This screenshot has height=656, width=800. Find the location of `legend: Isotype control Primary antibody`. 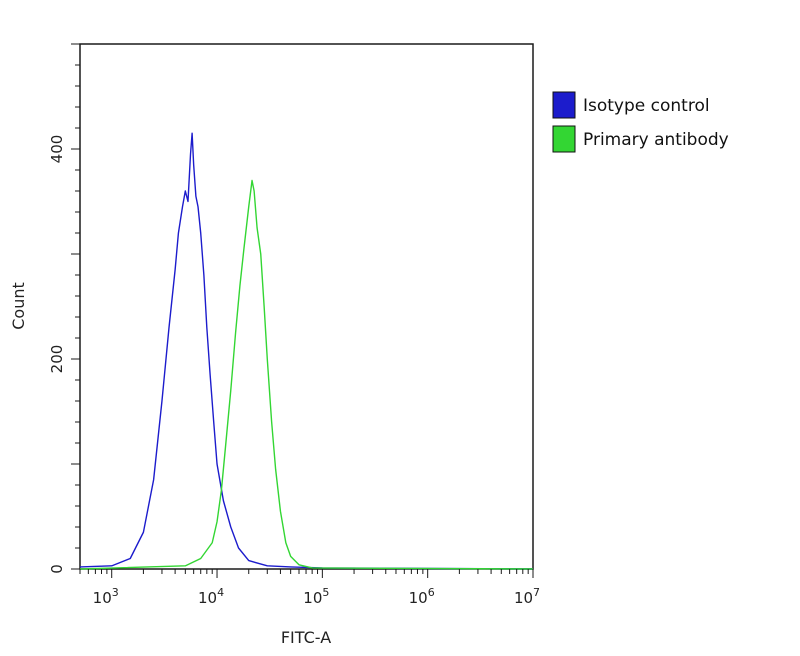

legend: Isotype control Primary antibody is located at coordinates (640, 122).